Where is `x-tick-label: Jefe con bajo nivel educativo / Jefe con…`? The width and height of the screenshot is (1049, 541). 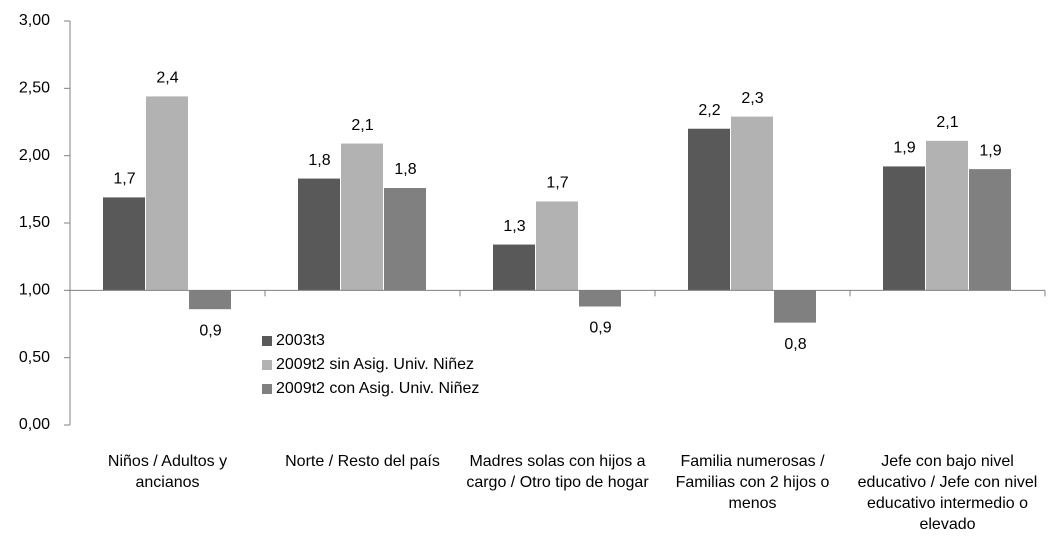
x-tick-label: Jefe con bajo nivel educativo / Jefe con… is located at coordinates (947, 493).